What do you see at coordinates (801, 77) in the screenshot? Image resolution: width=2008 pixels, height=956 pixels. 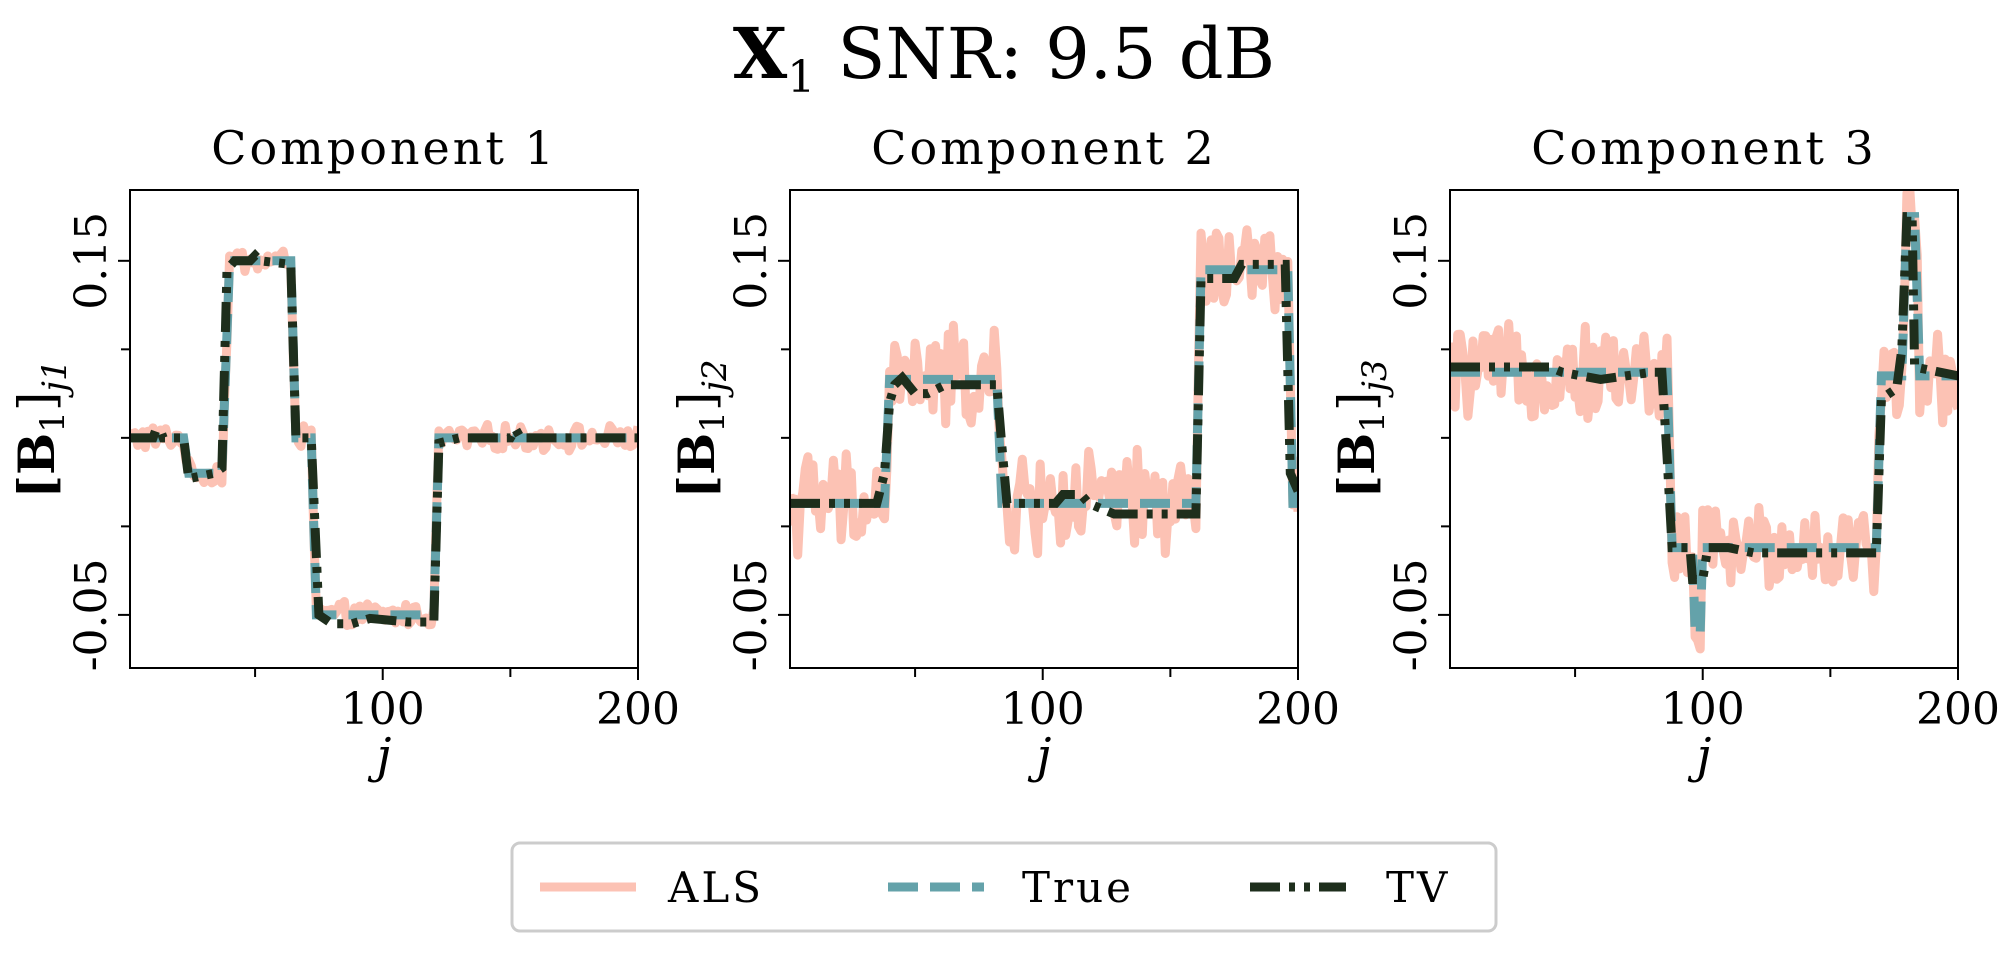 I see `figure-title-sub: 1` at bounding box center [801, 77].